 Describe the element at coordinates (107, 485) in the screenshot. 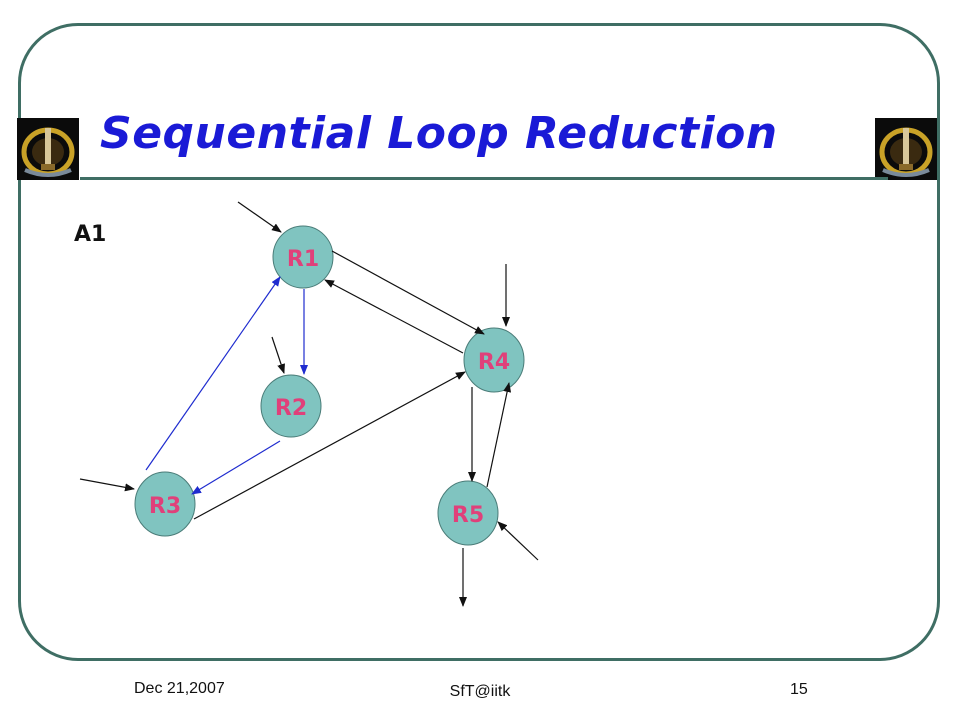

I see `edge-in-r3` at that location.